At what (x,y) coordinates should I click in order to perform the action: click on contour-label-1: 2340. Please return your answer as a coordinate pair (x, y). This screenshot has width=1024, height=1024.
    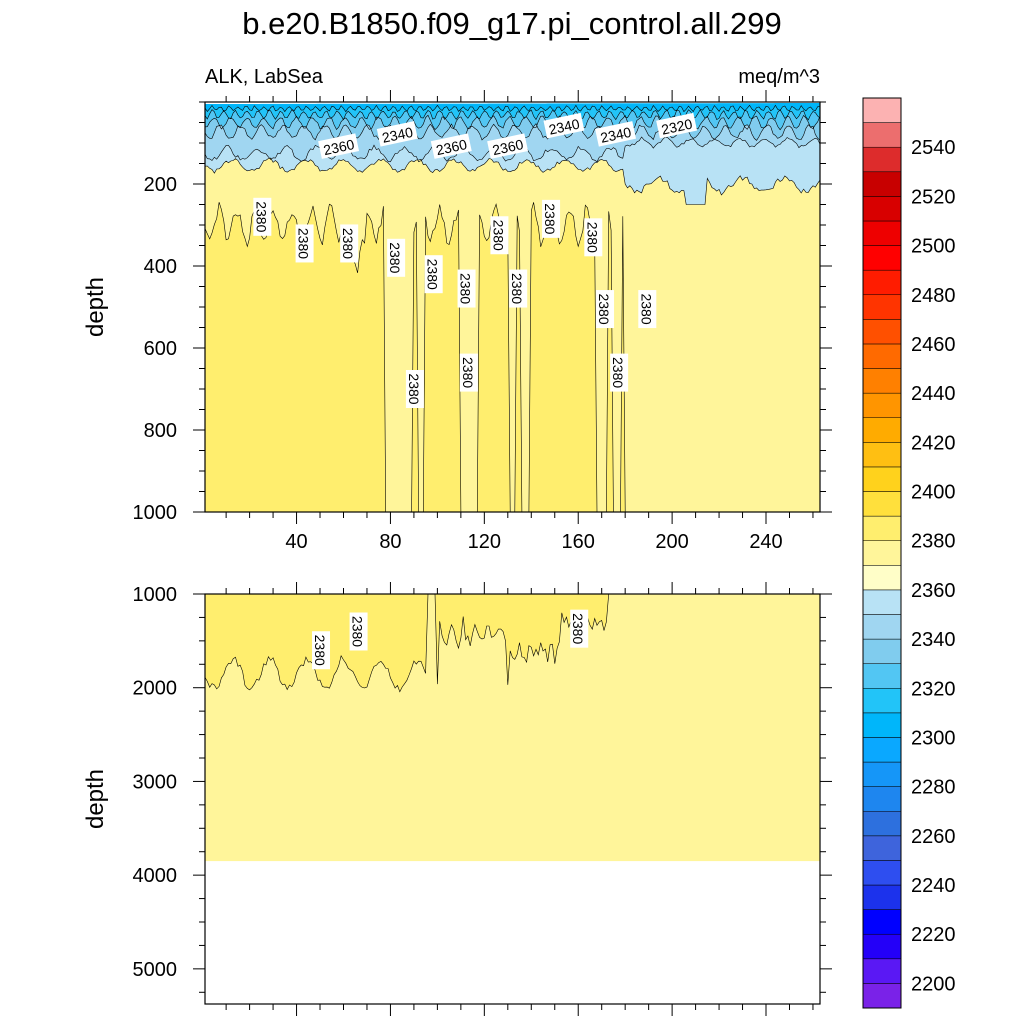
    Looking at the image, I should click on (397, 134).